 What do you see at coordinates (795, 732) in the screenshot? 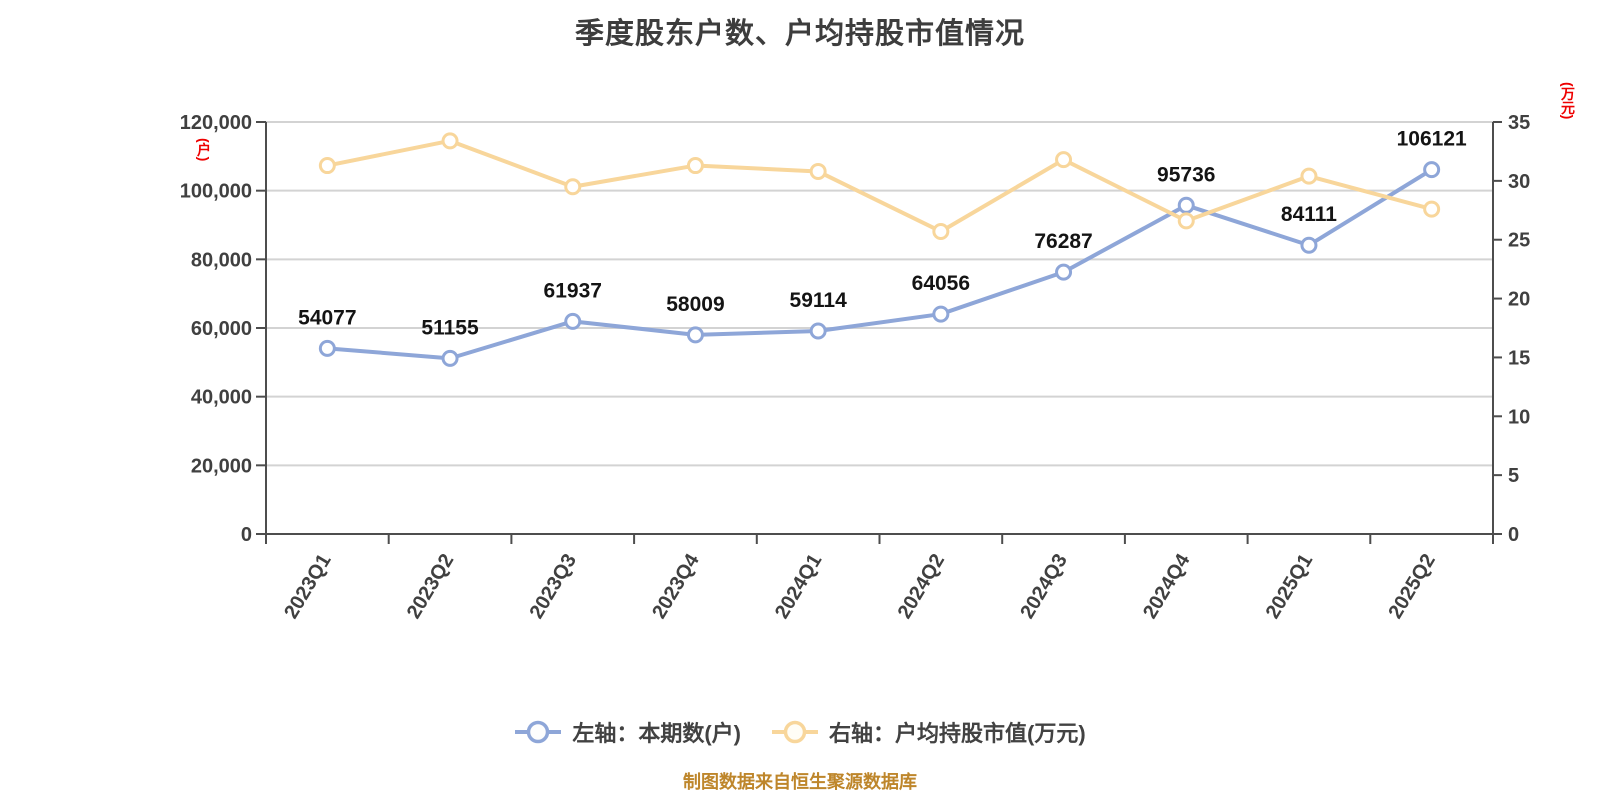
I see `legend-marker-yellow-icon` at bounding box center [795, 732].